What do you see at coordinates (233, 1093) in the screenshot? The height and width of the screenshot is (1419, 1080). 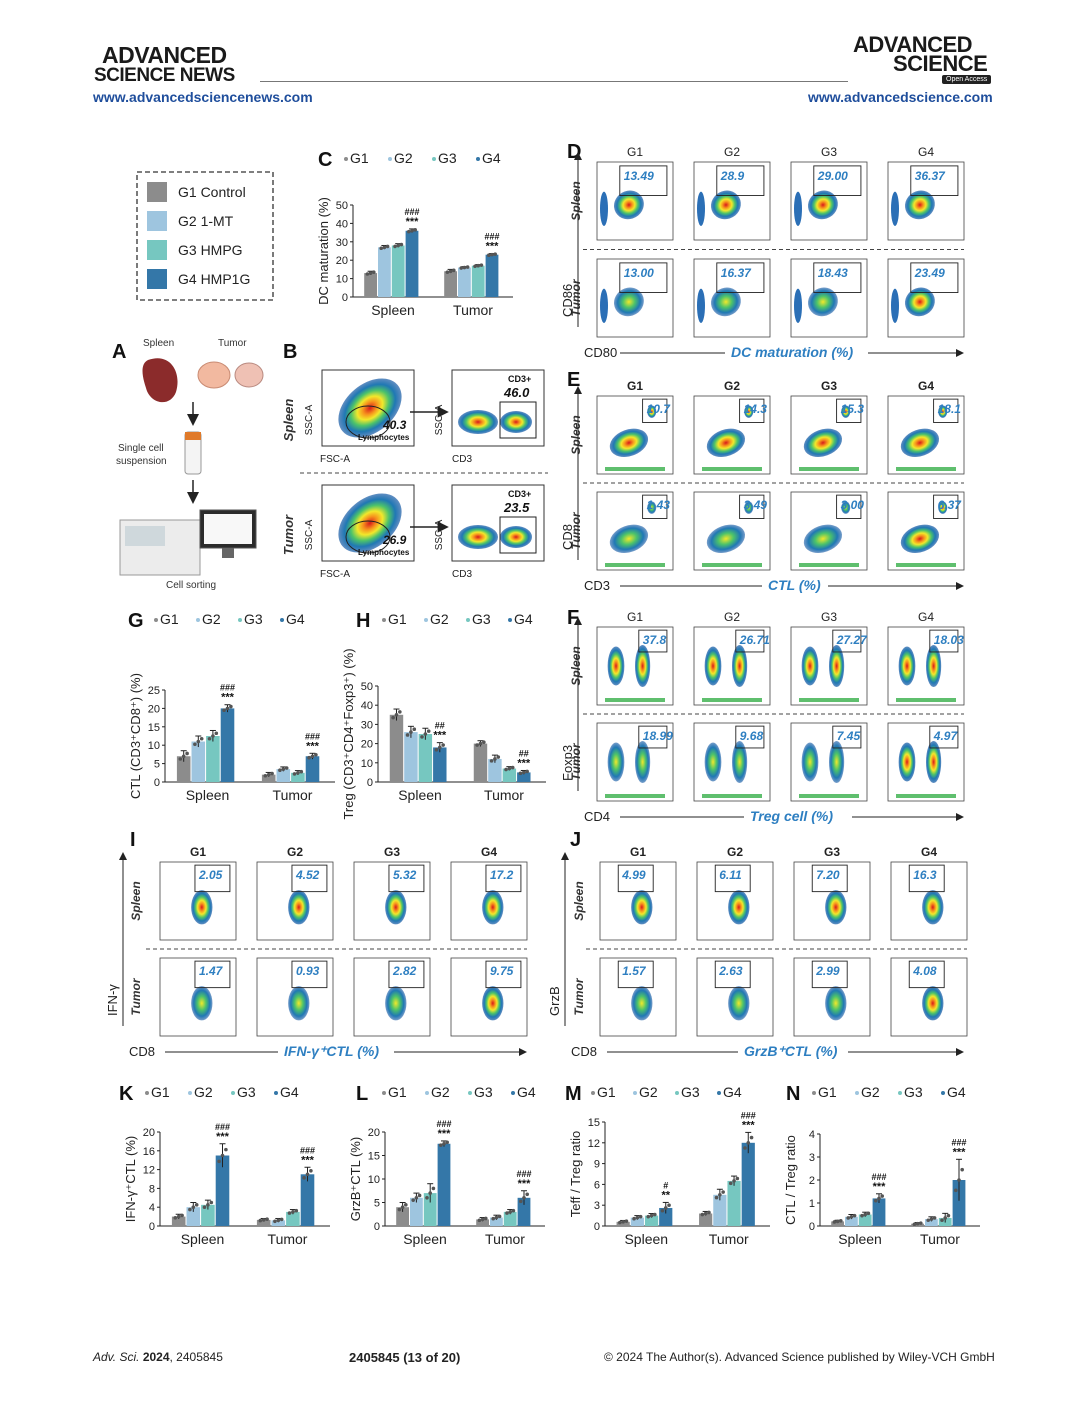 I see `chart-k-legend-dot-G3` at bounding box center [233, 1093].